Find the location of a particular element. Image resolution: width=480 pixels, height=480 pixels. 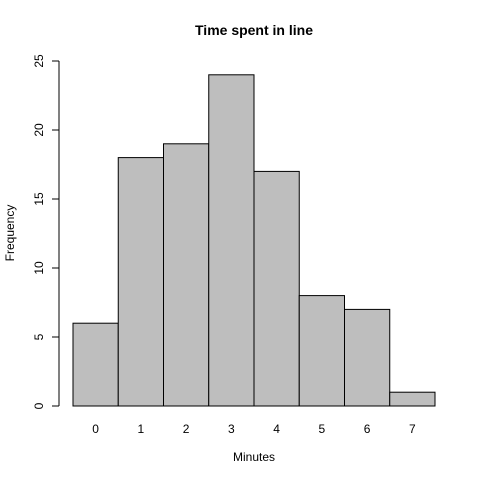

y-tick-label: 0 is located at coordinates (39, 405).